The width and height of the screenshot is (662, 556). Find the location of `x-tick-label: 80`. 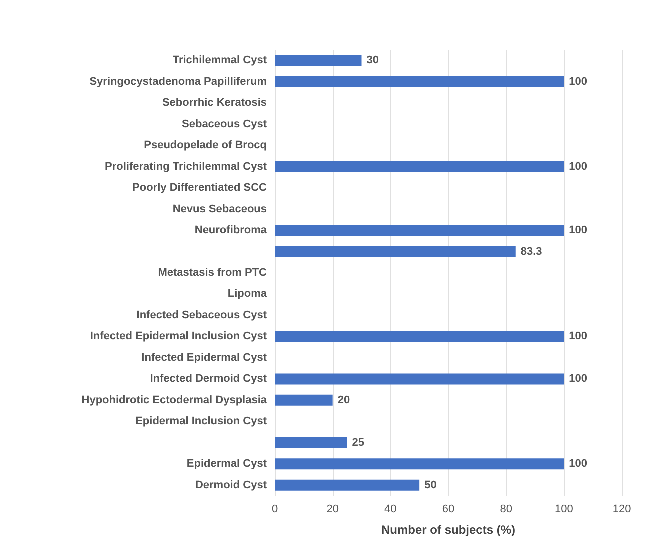

x-tick-label: 80 is located at coordinates (506, 510).